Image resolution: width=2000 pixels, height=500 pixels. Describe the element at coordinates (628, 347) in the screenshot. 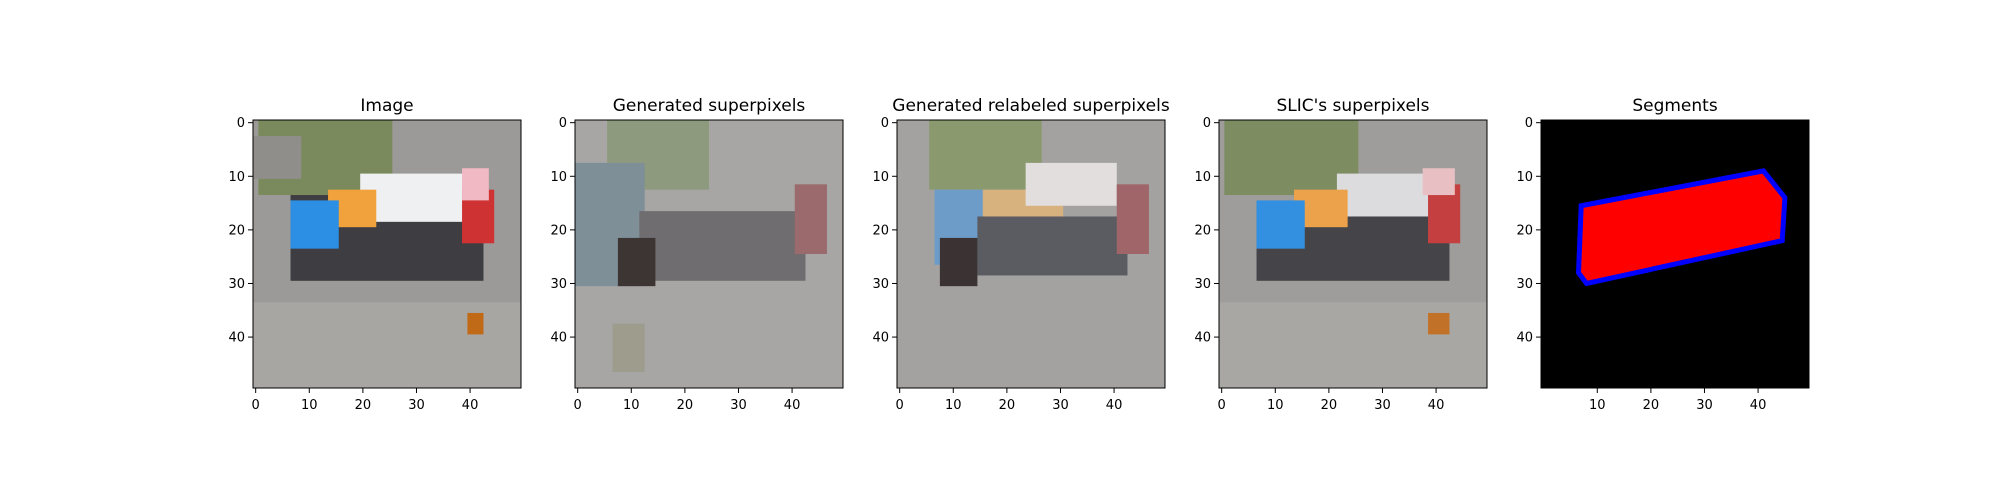

I see `region-lower-blob` at that location.